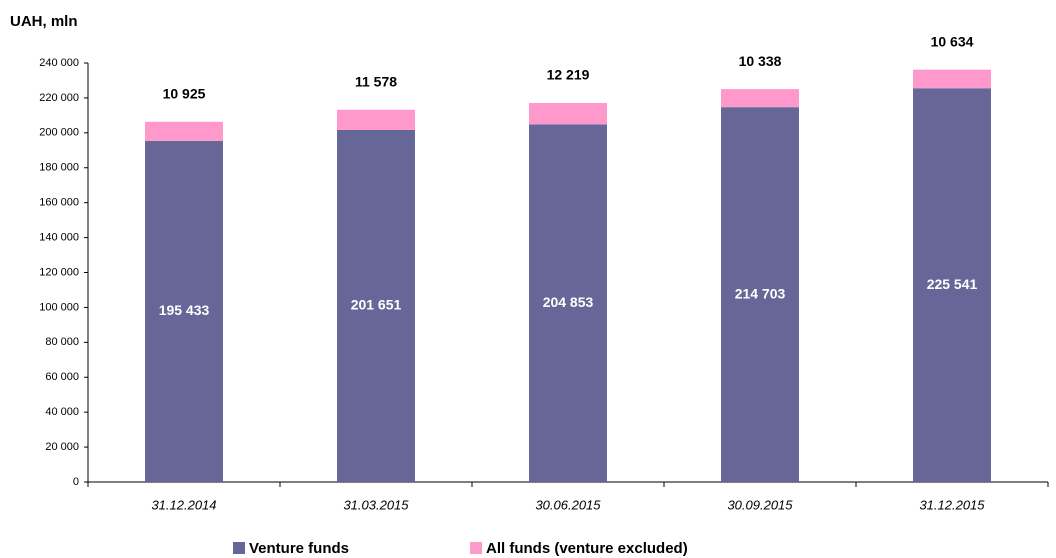  I want to click on x-tick-label: 31.12.2014, so click(183, 504).